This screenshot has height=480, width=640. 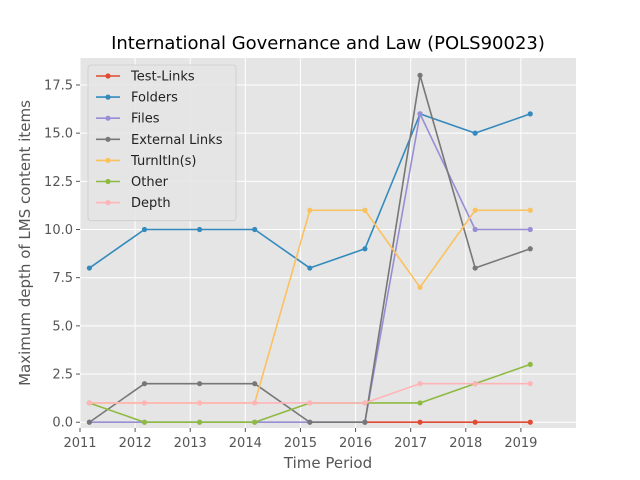 What do you see at coordinates (108, 181) in the screenshot?
I see `legend-marker-other` at bounding box center [108, 181].